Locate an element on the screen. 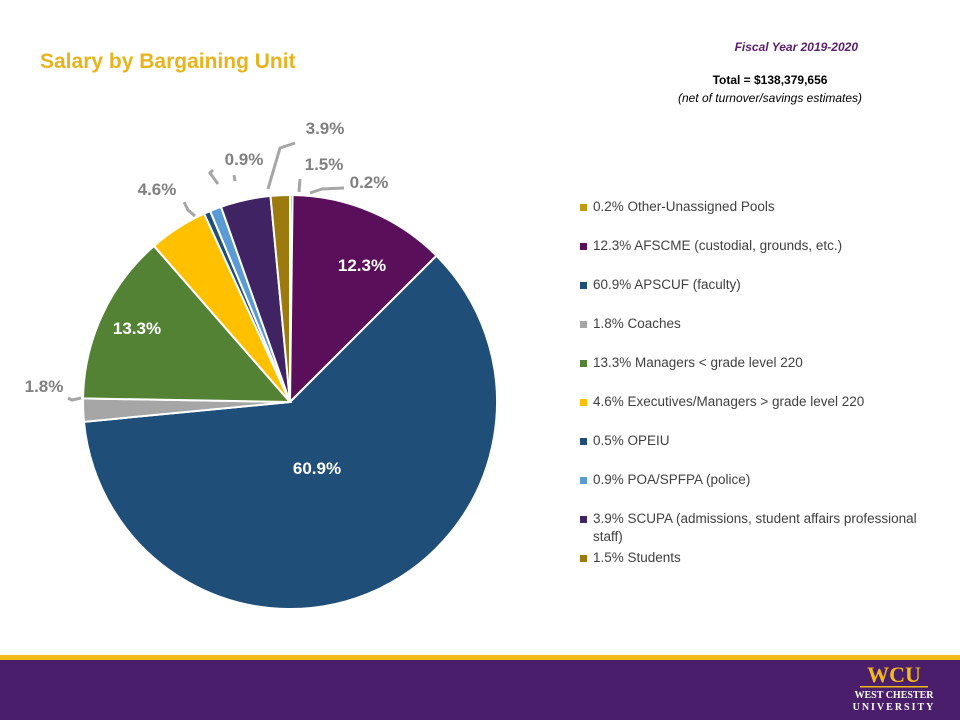  data-label: 1.8% is located at coordinates (44, 386).